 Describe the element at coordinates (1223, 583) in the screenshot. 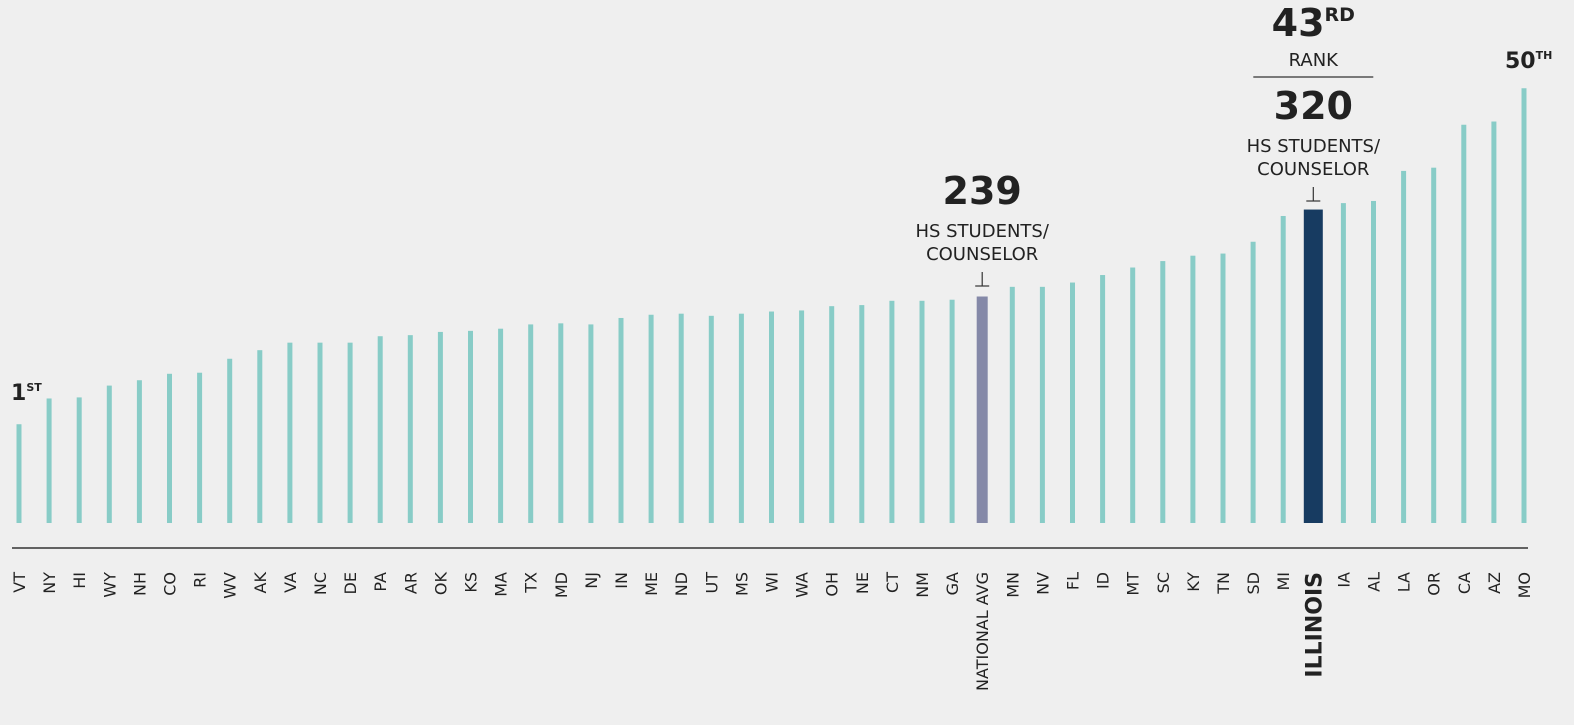

I see `x-tick-label: TN` at that location.